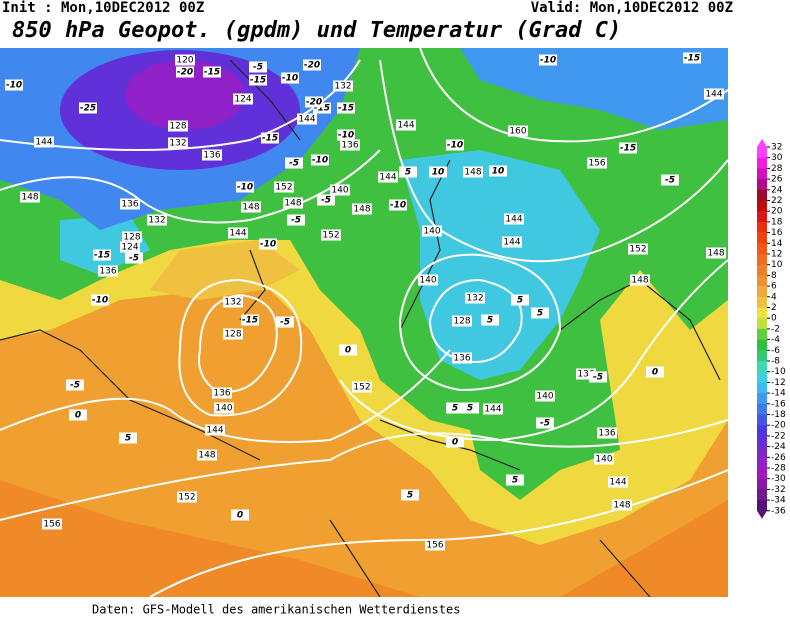  Describe the element at coordinates (778, 415) in the screenshot. I see `colorbar-tick-label: -18` at that location.